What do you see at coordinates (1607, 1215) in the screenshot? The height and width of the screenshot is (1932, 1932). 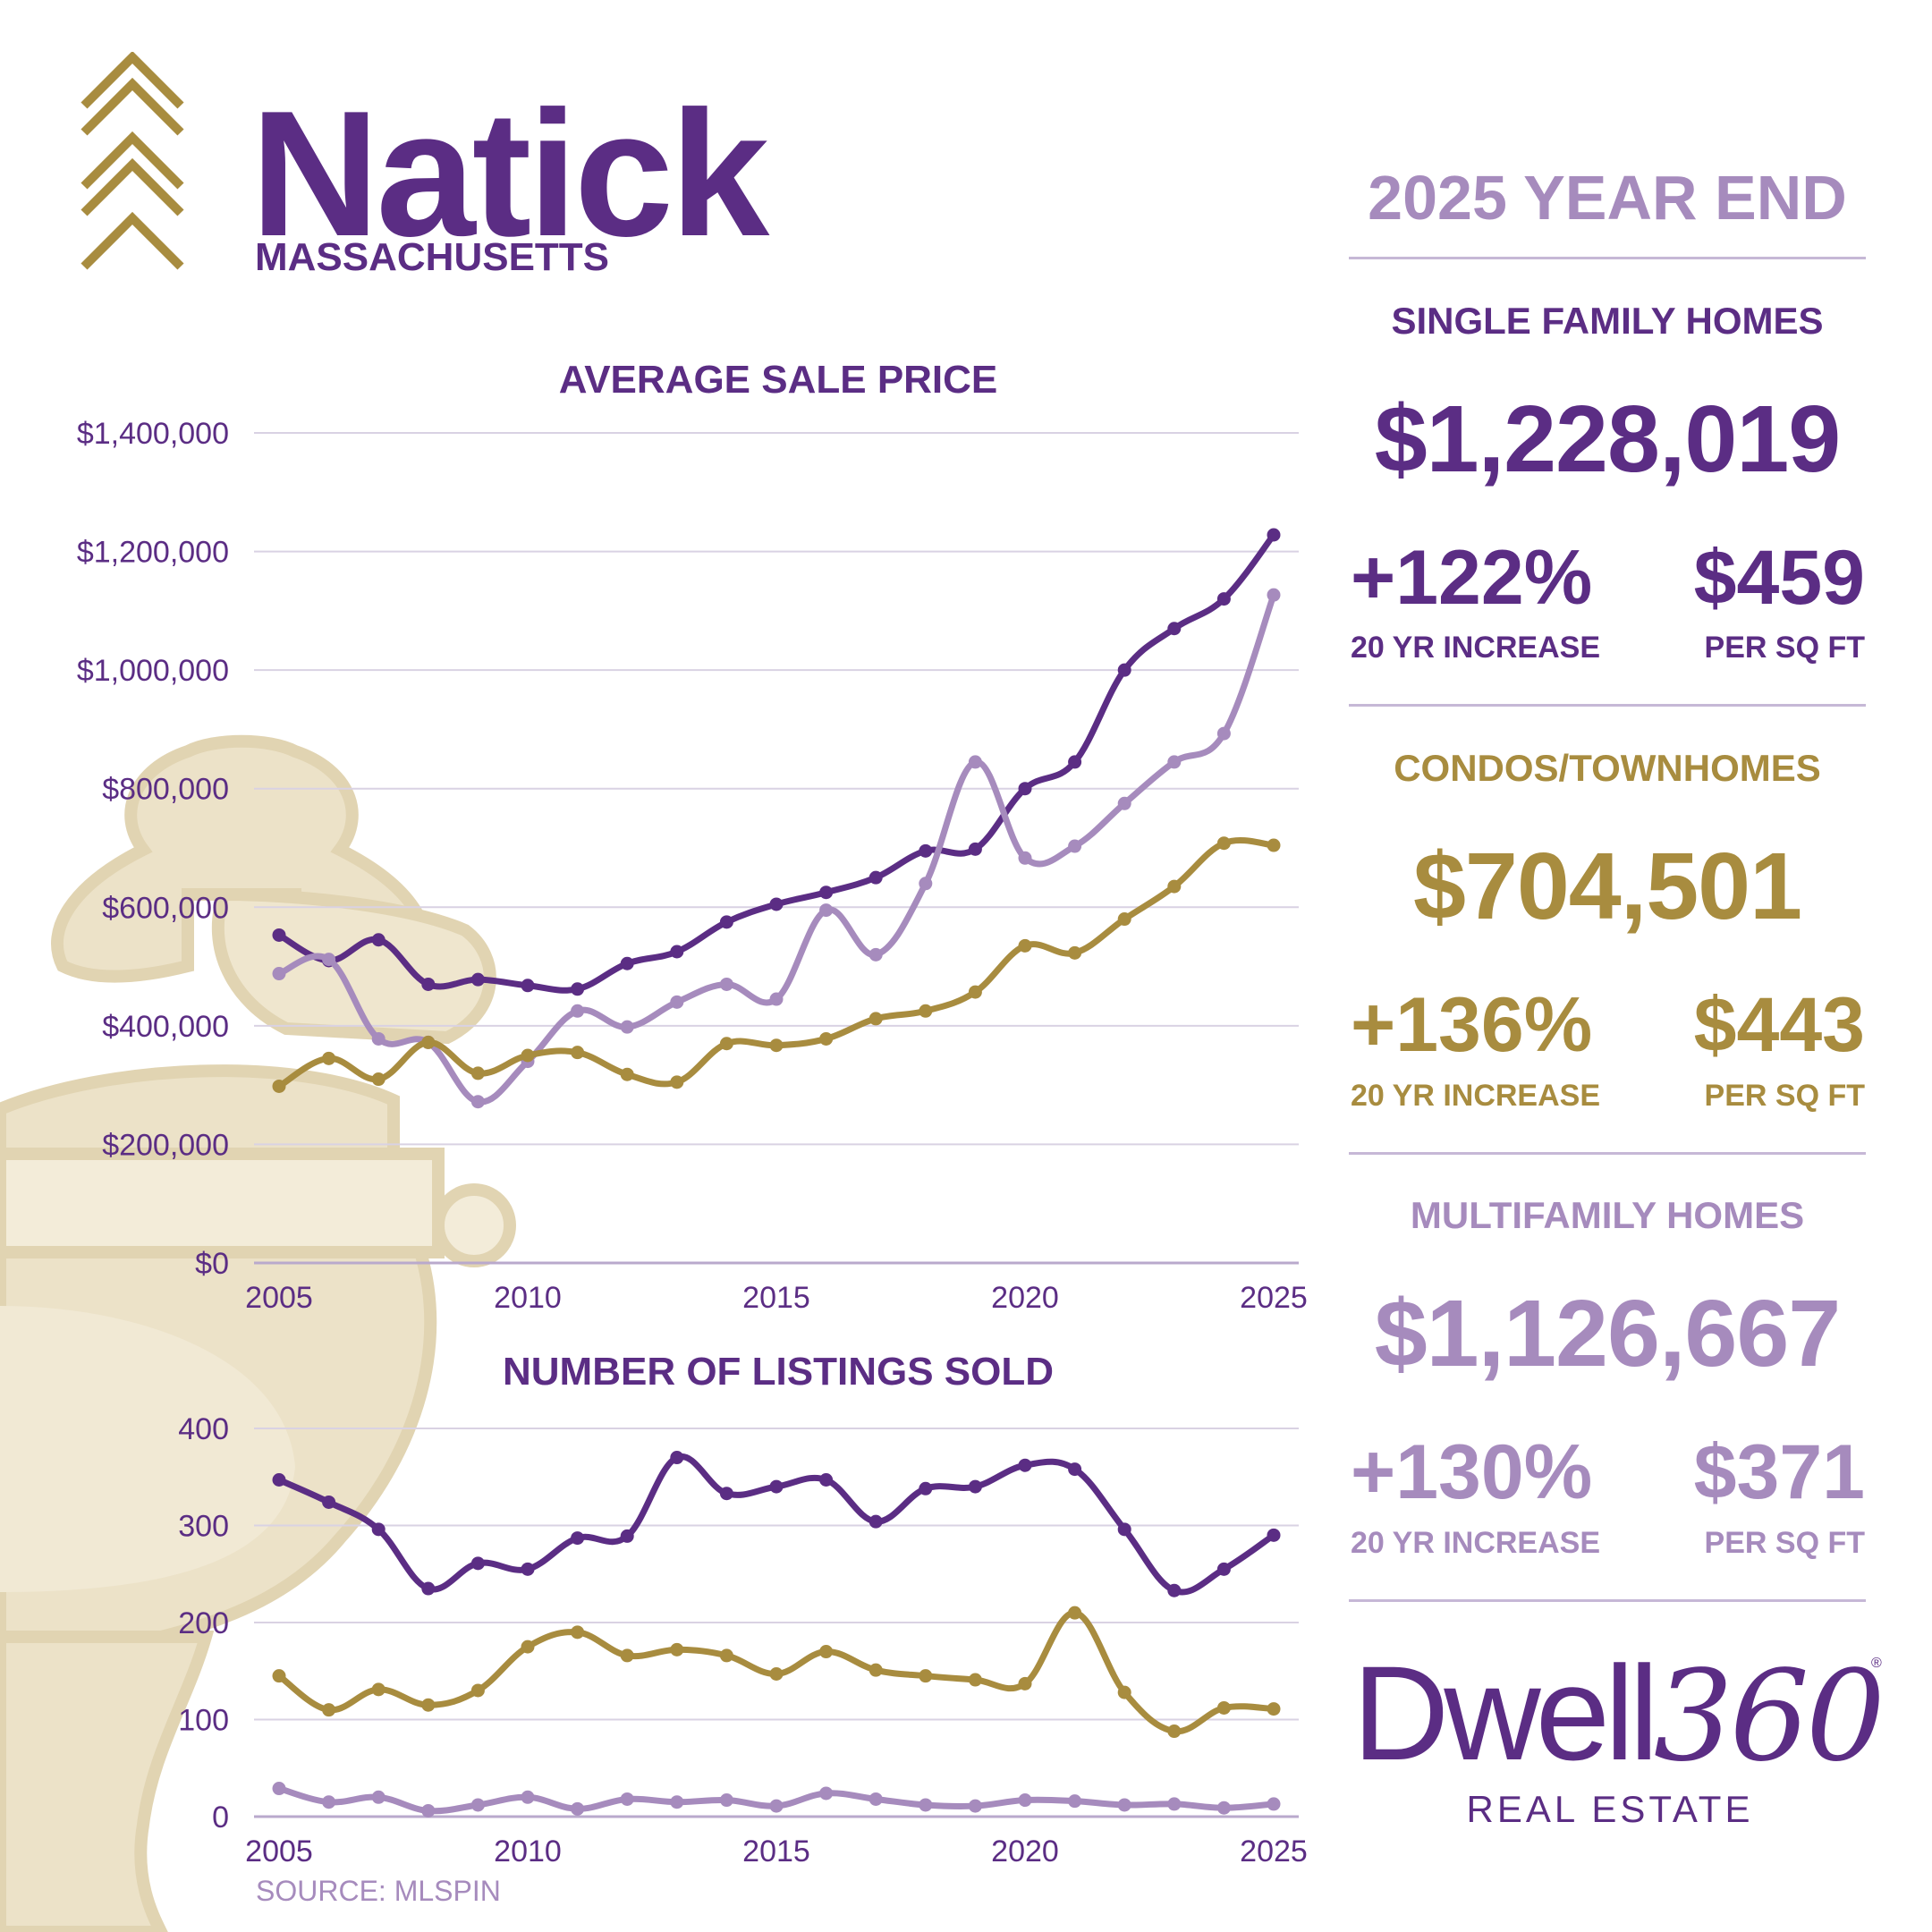 I see `multifamily-heading: MULTIFAMILY HOMES` at bounding box center [1607, 1215].